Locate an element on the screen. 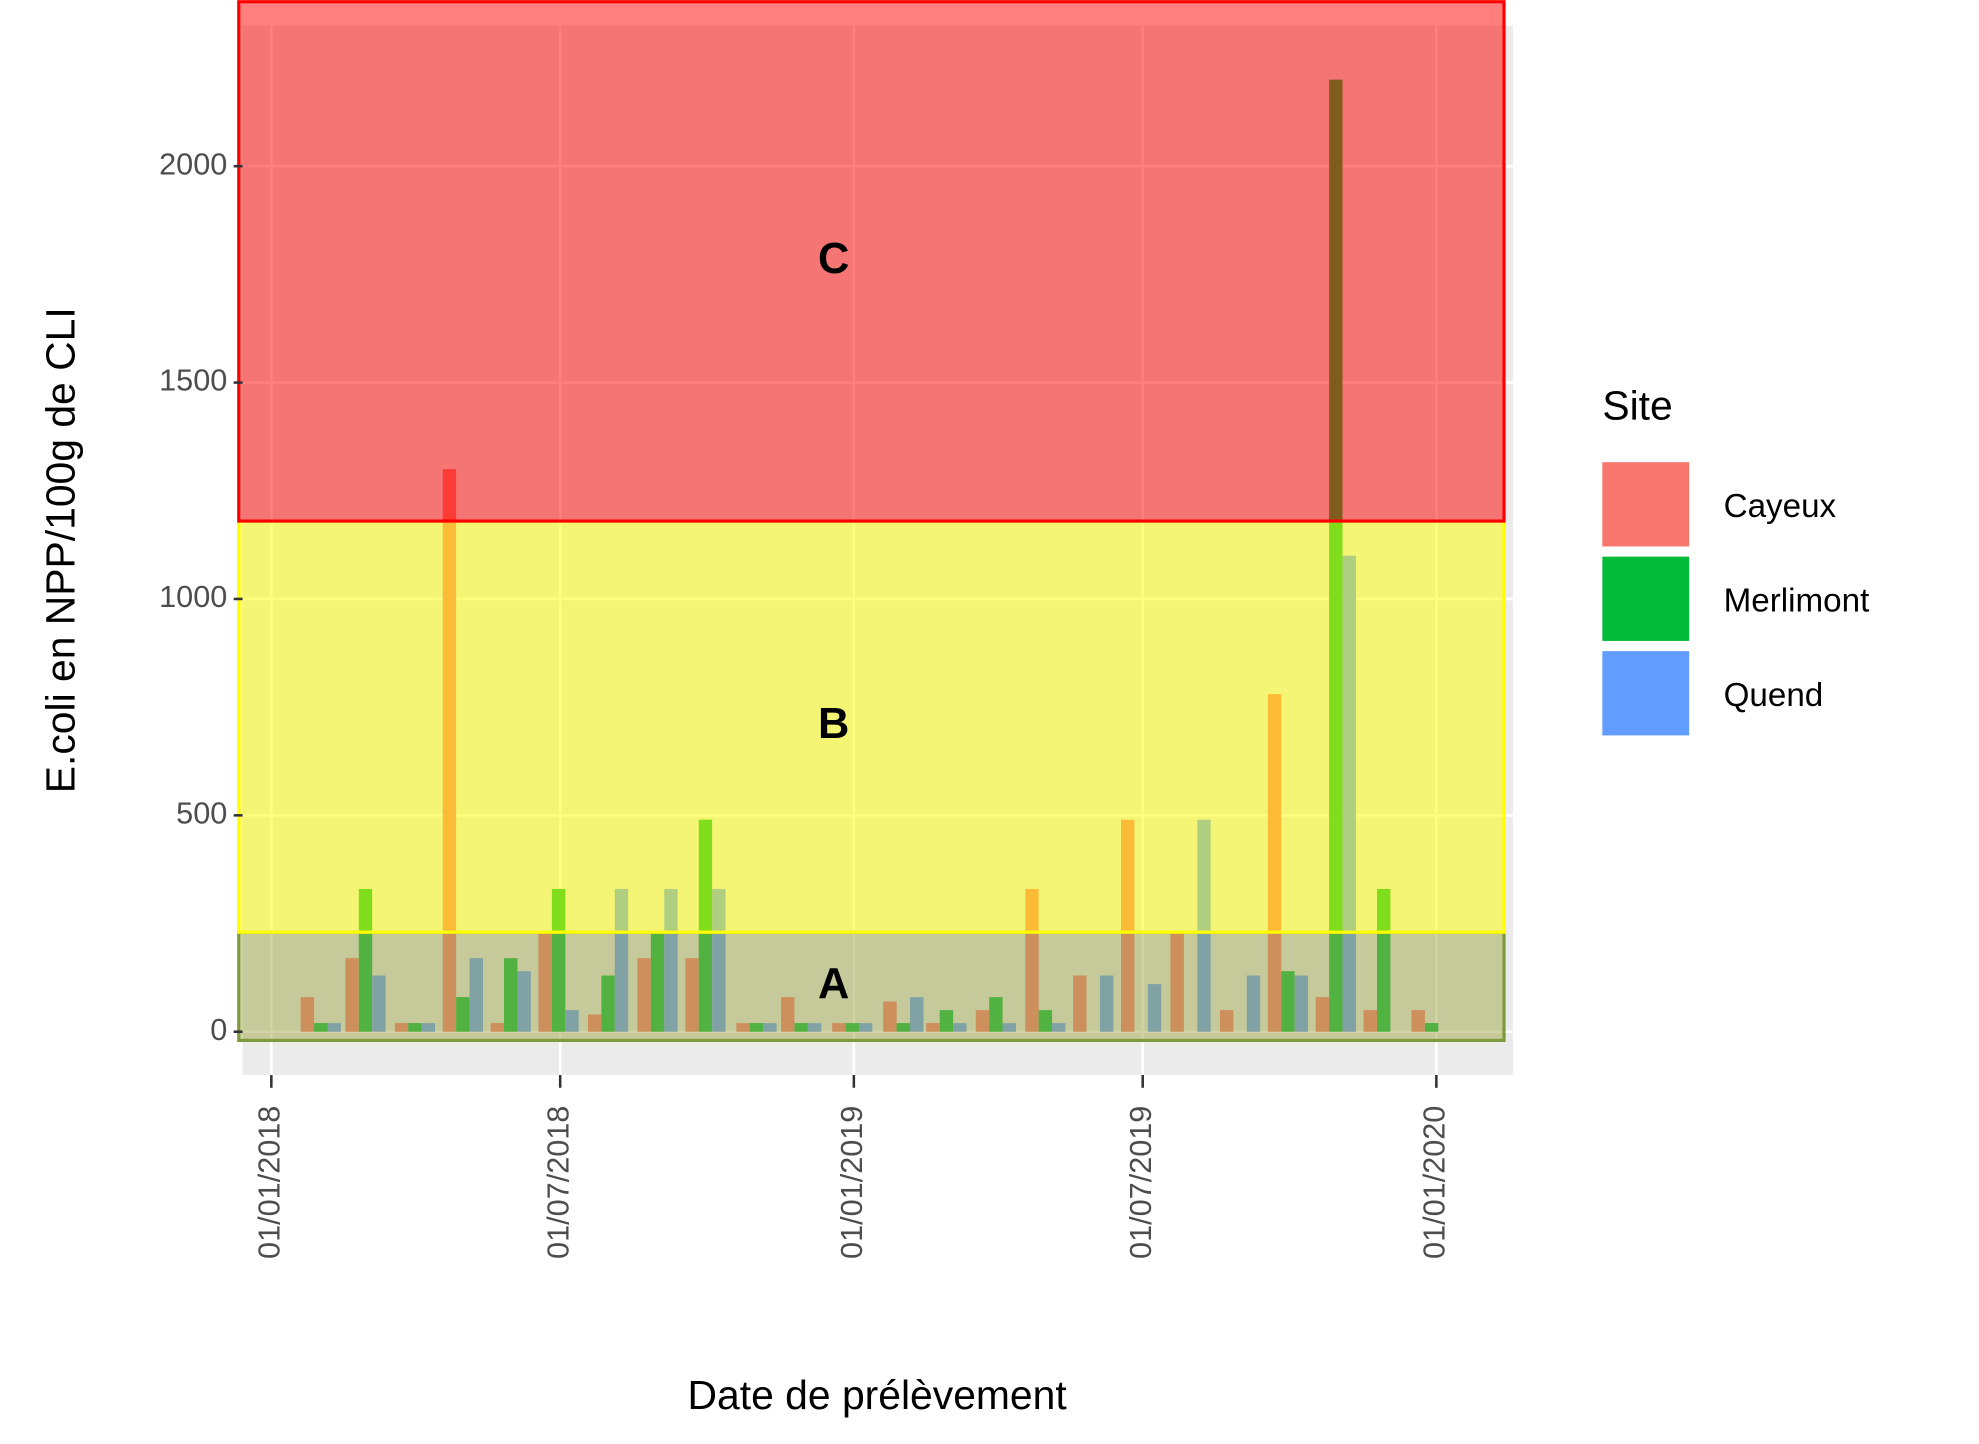  legend-label: Quend is located at coordinates (1774, 695).